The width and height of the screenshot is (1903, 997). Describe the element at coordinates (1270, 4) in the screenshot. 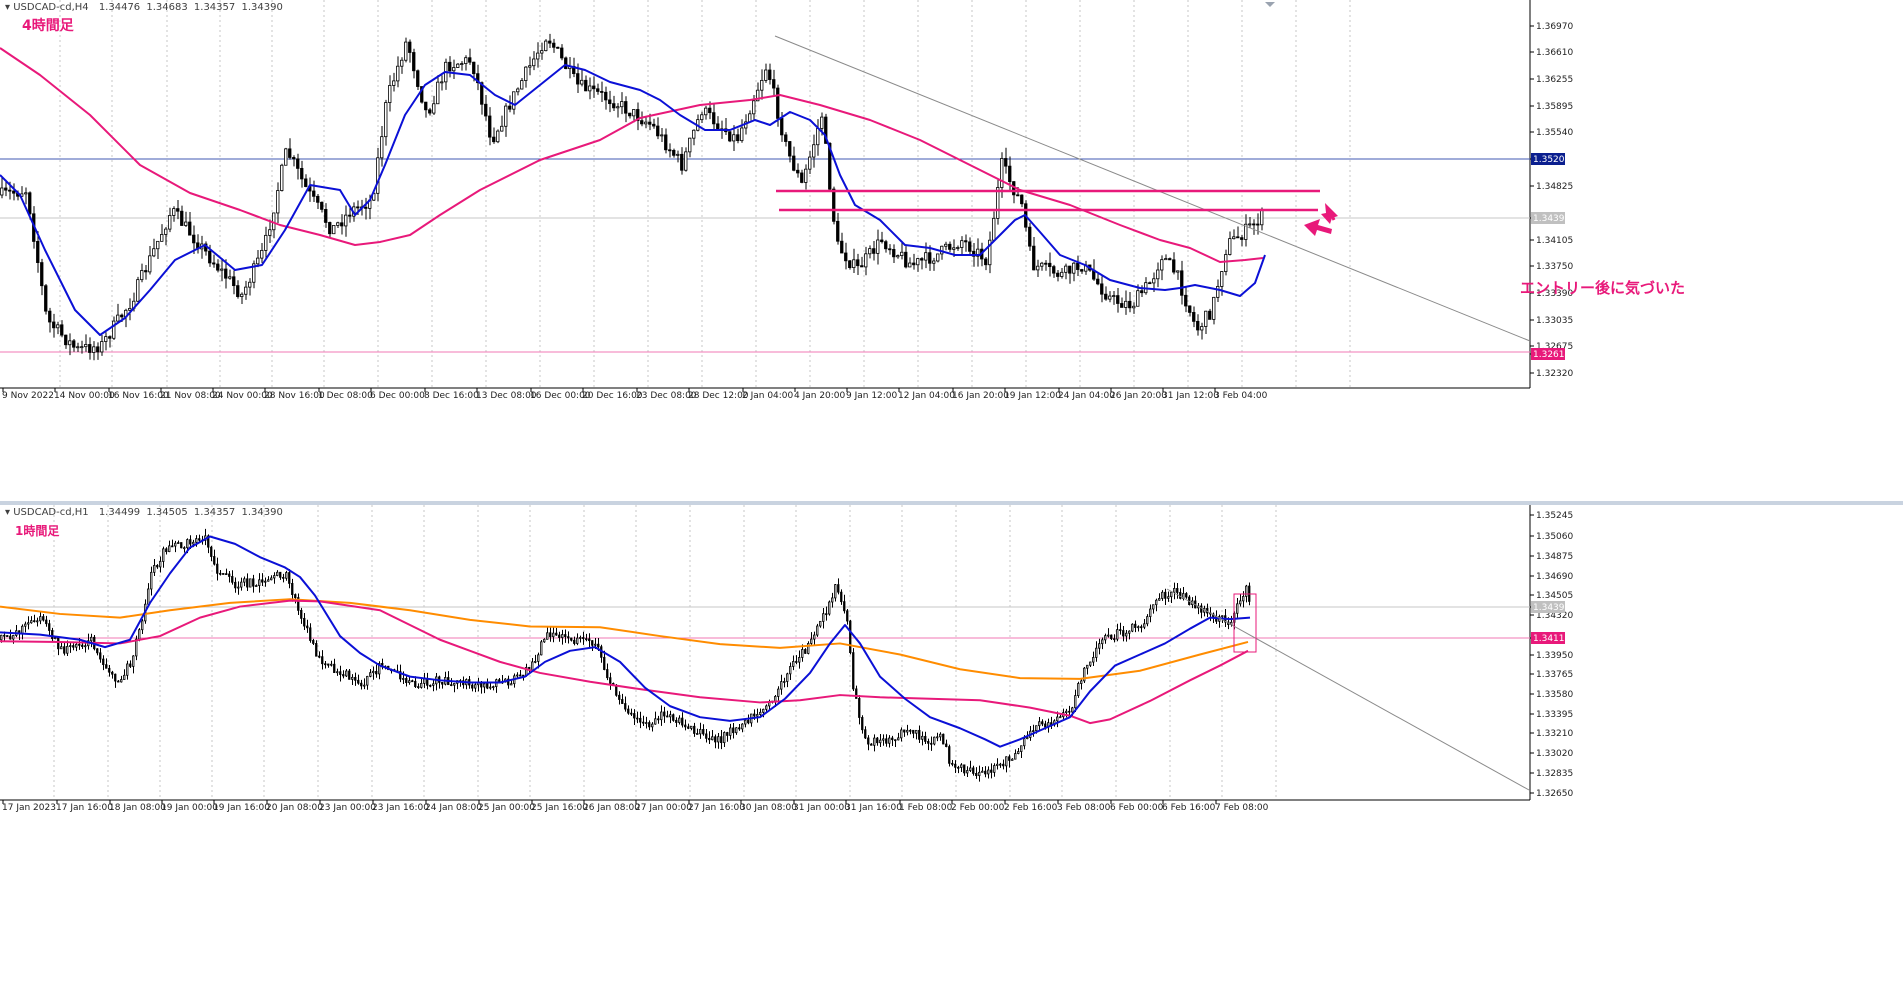

I see `collapse-marker-icon` at that location.